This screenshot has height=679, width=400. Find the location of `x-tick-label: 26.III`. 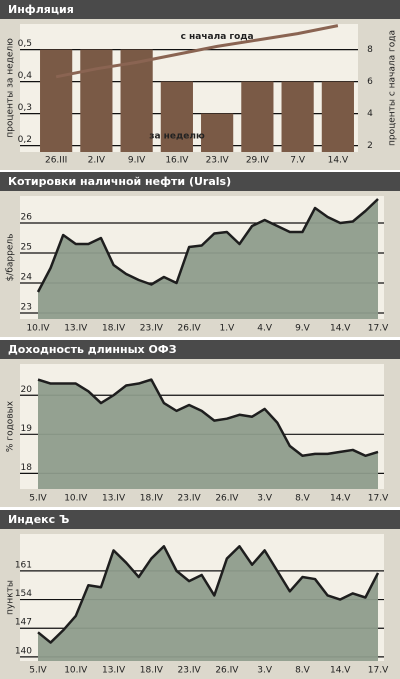

x-tick-label: 26.III is located at coordinates (56, 161).